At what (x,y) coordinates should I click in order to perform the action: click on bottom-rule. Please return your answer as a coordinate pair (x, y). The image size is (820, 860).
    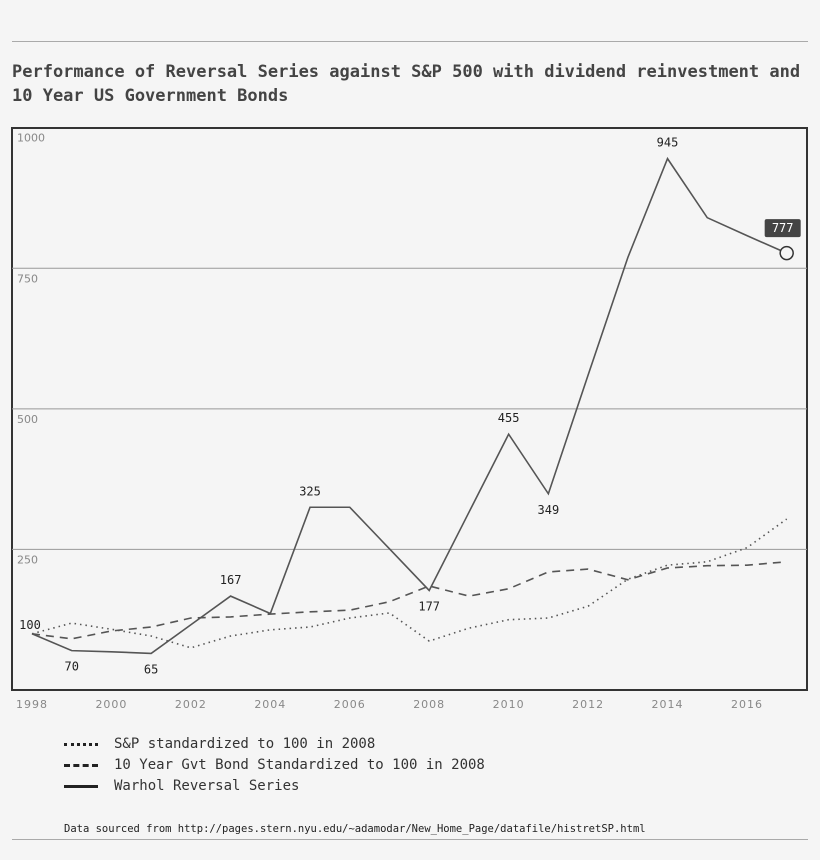
    Looking at the image, I should click on (410, 839).